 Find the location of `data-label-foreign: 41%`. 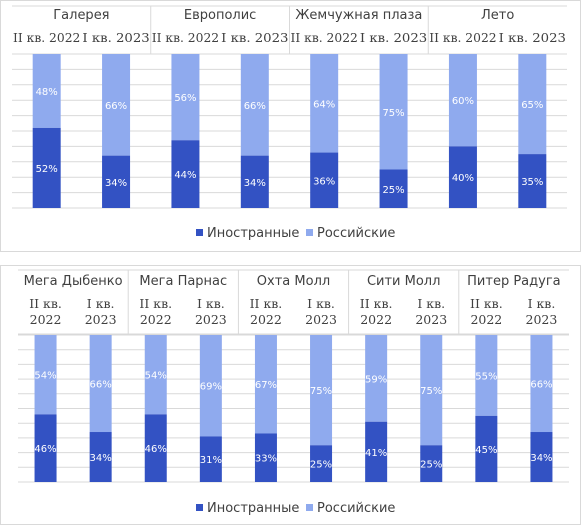

data-label-foreign: 41% is located at coordinates (376, 453).